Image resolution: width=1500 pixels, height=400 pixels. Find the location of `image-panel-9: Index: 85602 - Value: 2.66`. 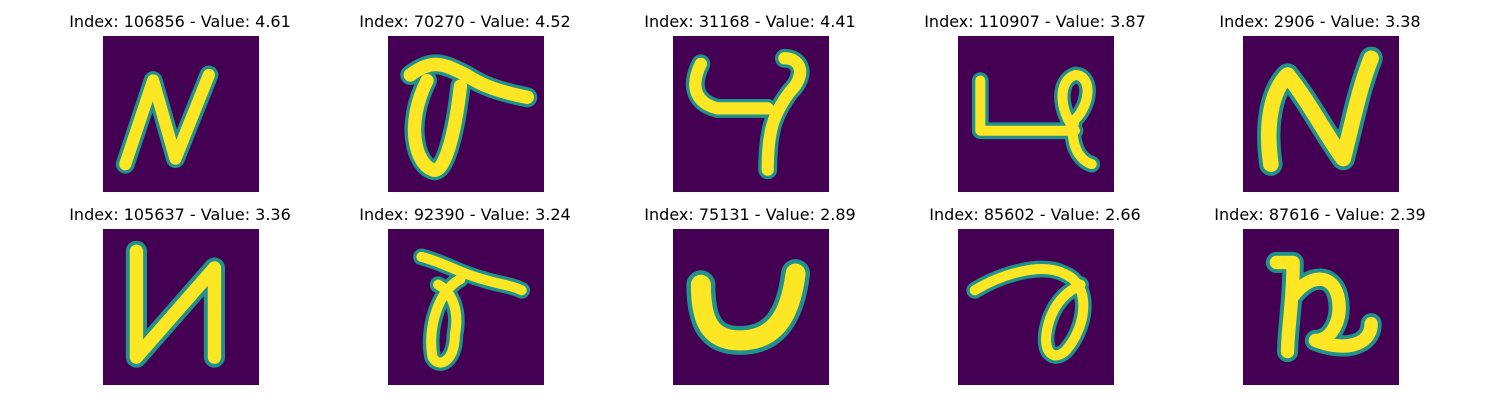

image-panel-9: Index: 85602 - Value: 2.66 is located at coordinates (1035, 300).